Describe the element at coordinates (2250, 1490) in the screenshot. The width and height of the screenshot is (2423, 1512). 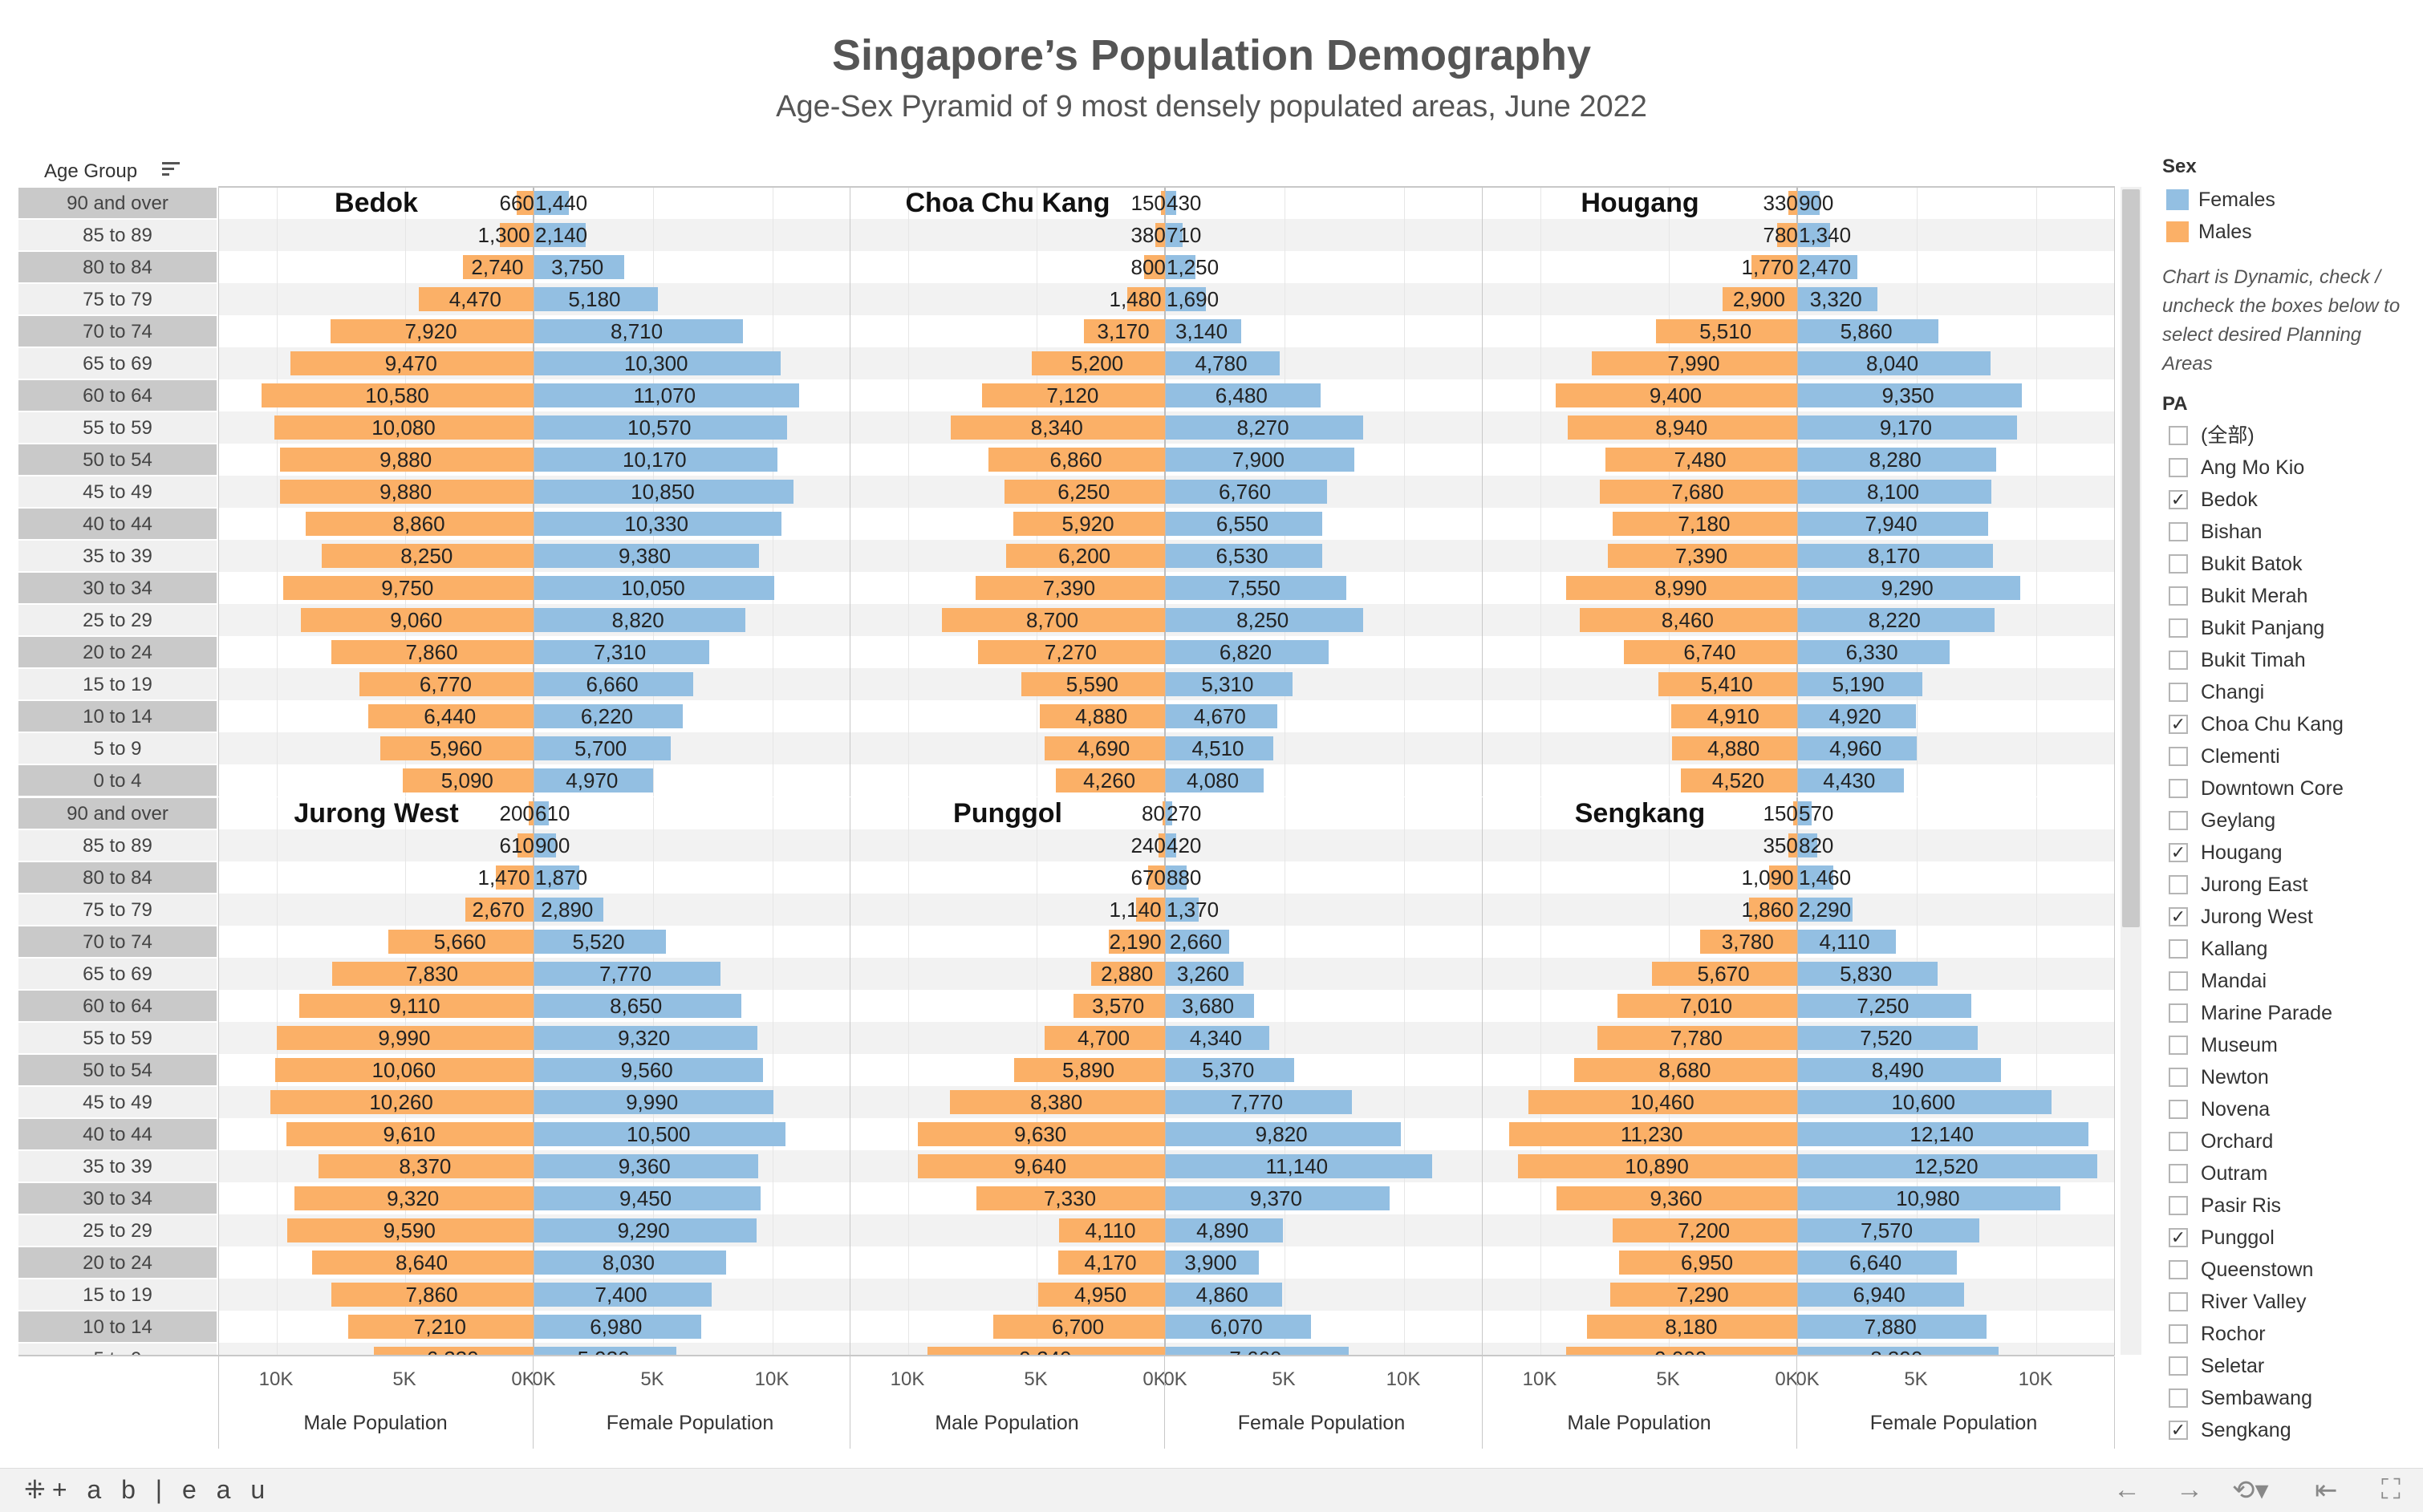
I see `revert-icon: ⟲▾` at that location.